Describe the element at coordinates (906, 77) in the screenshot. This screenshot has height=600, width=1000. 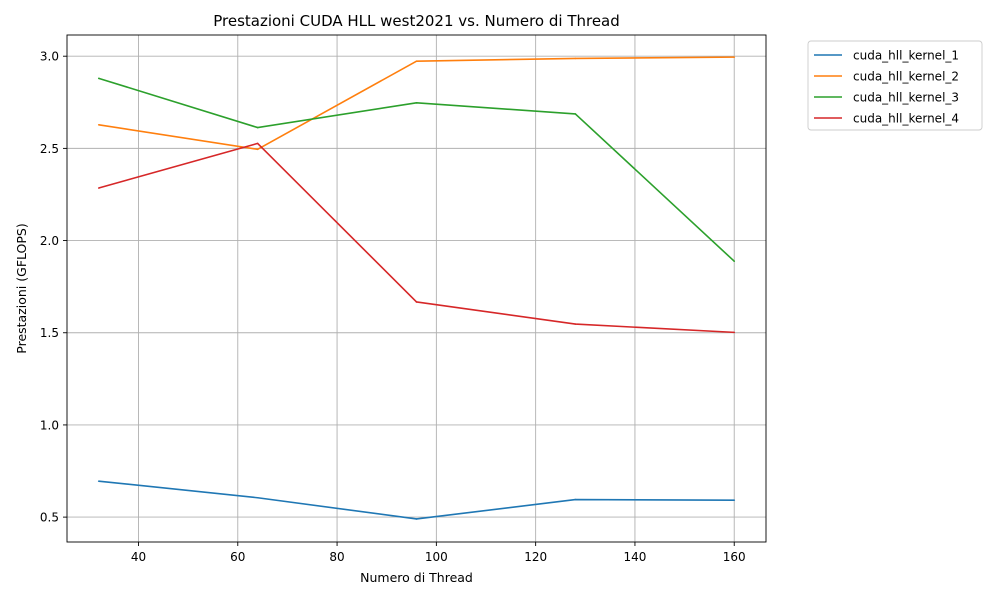
I see `legend-label: cuda_hll_kernel_2` at that location.